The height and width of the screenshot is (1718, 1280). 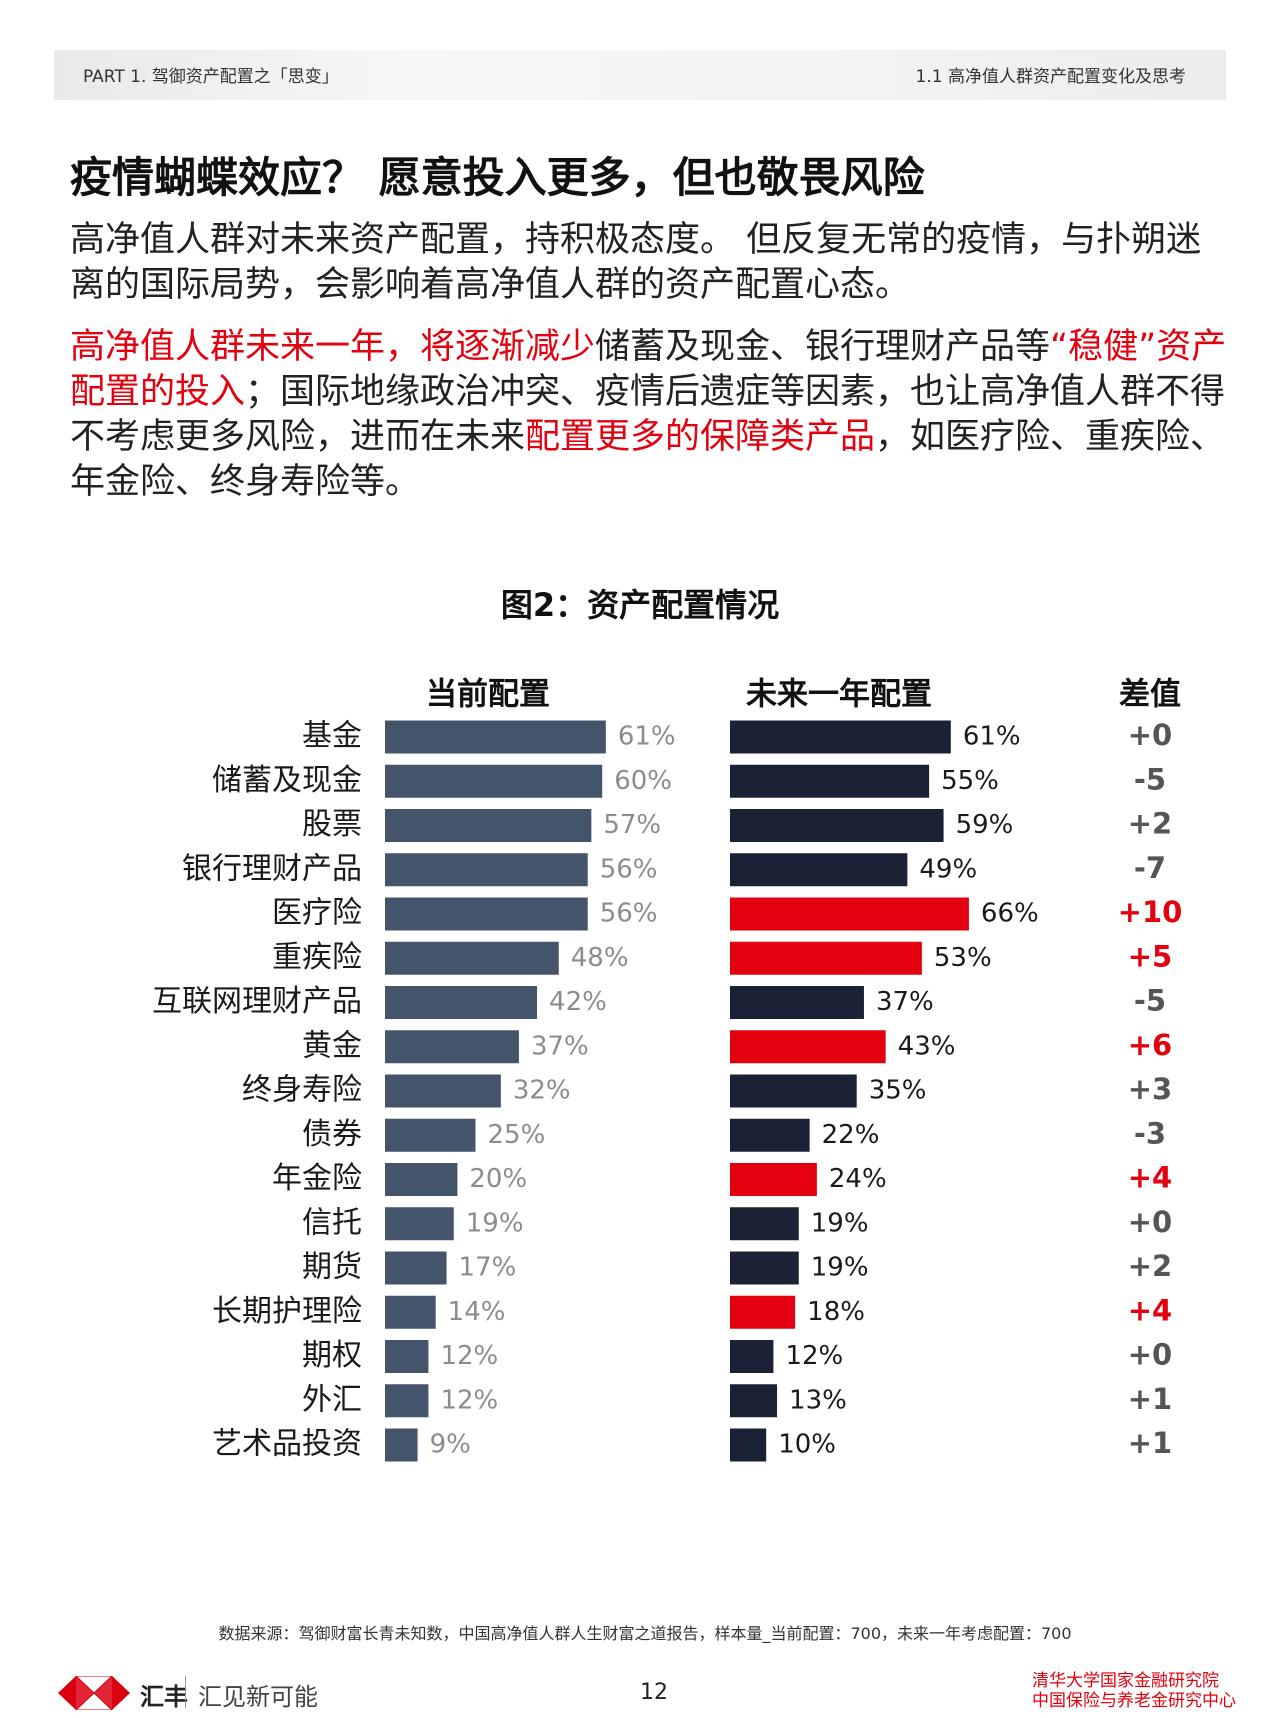 I want to click on category-label: 期货, so click(x=332, y=1267).